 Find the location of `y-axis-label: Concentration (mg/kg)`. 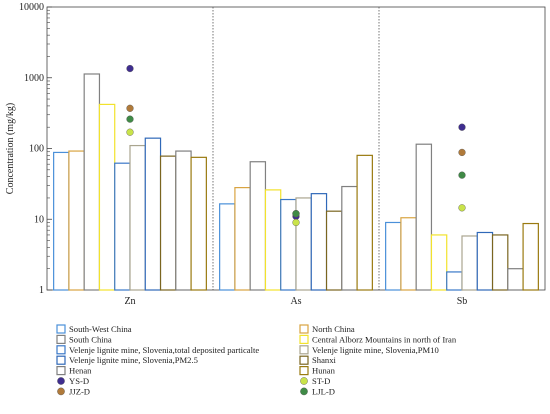

y-axis-label: Concentration (mg/kg) is located at coordinates (10, 148).